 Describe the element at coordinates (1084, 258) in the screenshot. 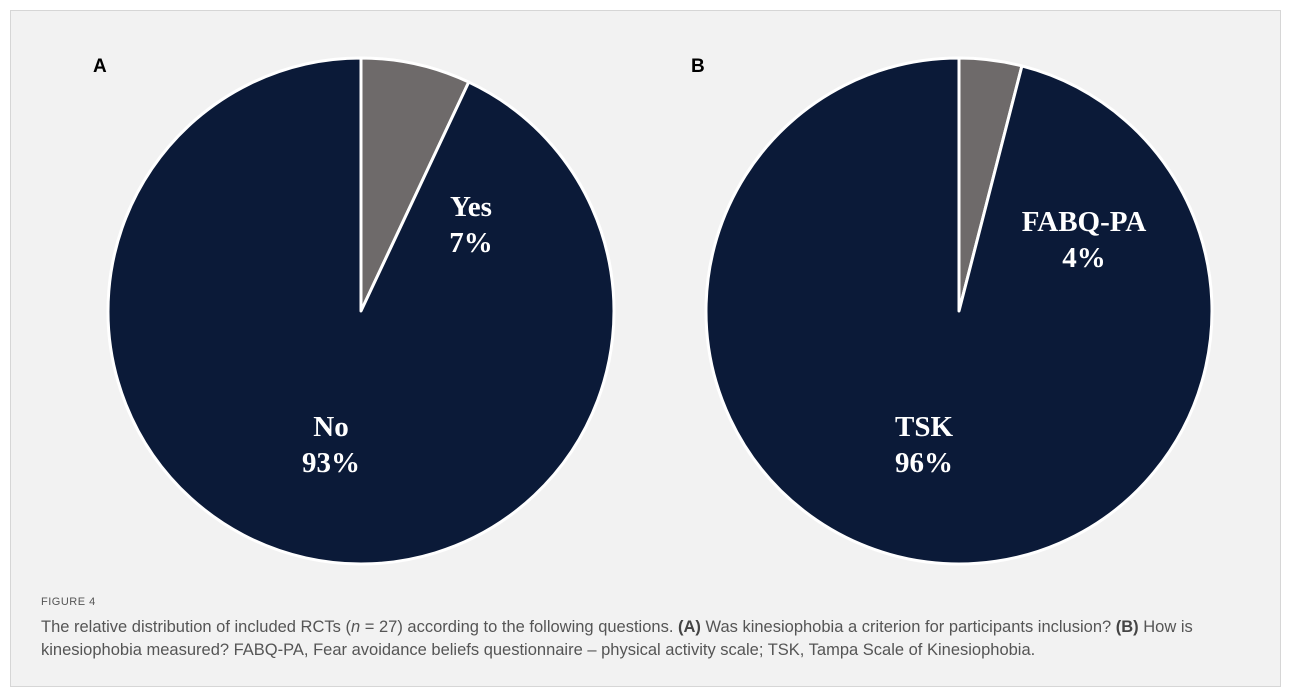

I see `slice-value-fabq-pa: 4%` at that location.